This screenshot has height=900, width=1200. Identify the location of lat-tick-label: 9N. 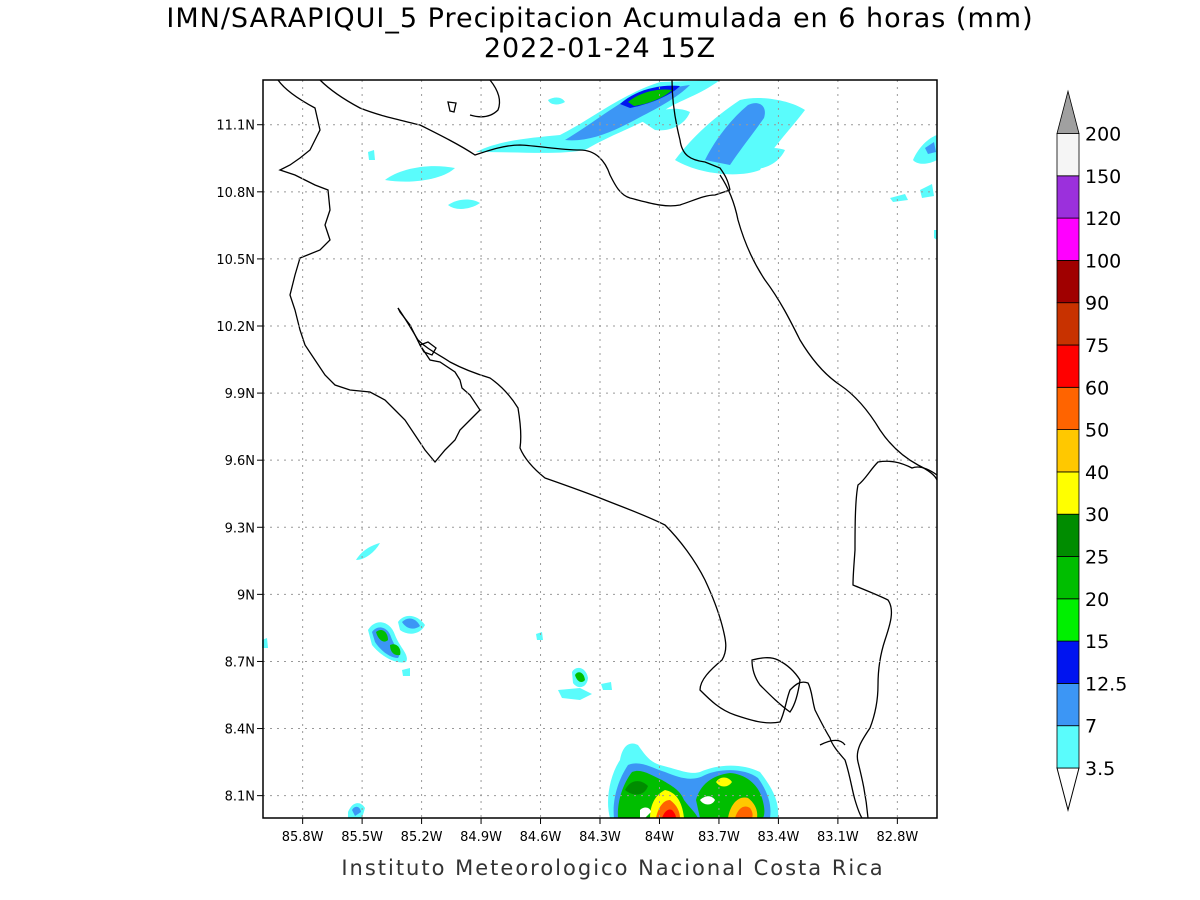
(246, 595).